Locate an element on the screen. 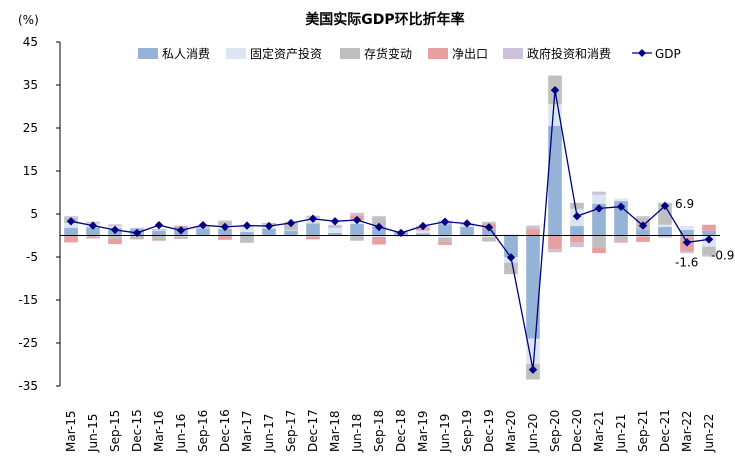 The width and height of the screenshot is (735, 462). x-tick-label: Sep-19 is located at coordinates (467, 431).